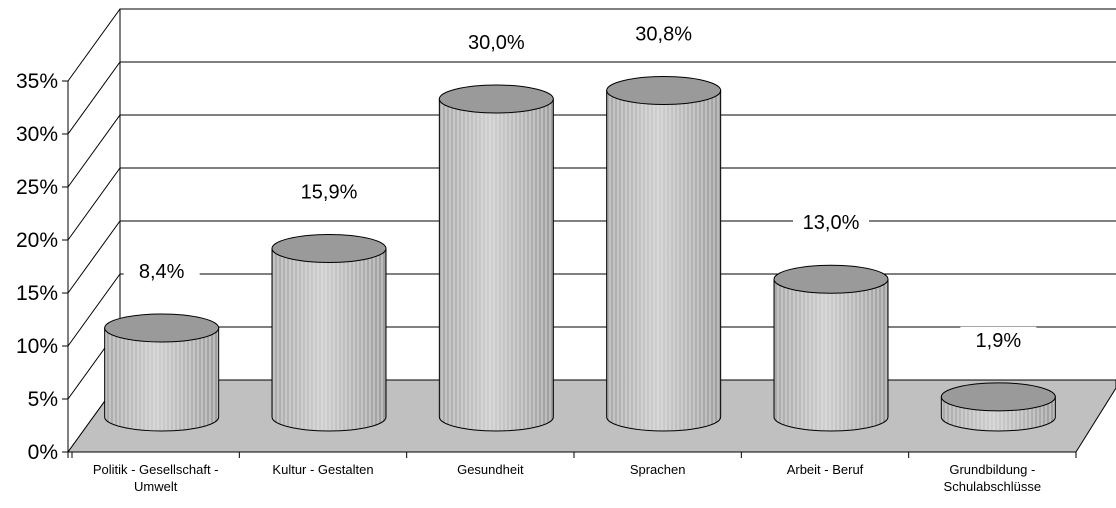 The height and width of the screenshot is (508, 1116). Describe the element at coordinates (43, 399) in the screenshot. I see `y-tick-label: 5%` at that location.